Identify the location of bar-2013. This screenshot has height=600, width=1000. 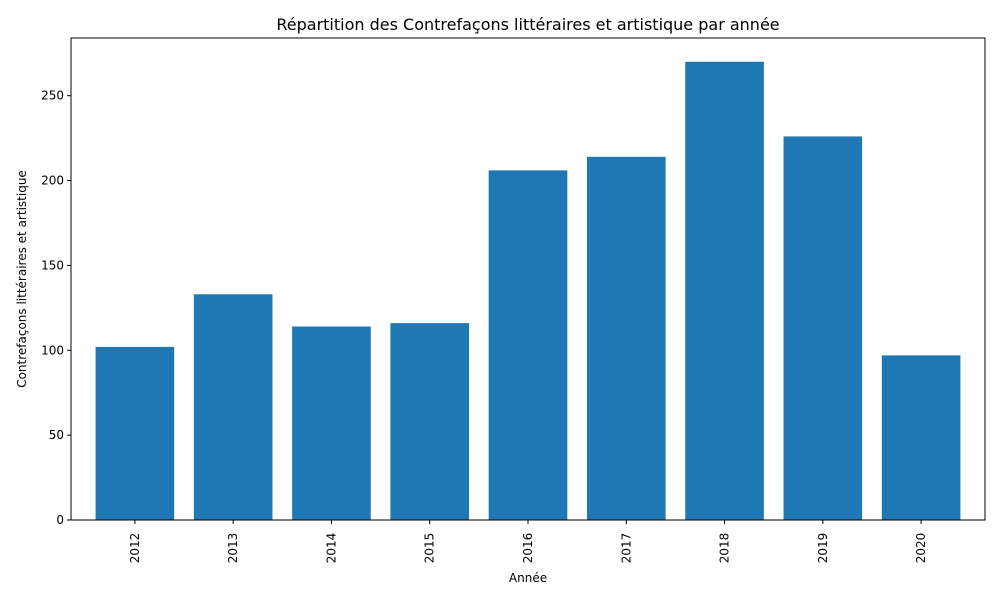
(233, 407).